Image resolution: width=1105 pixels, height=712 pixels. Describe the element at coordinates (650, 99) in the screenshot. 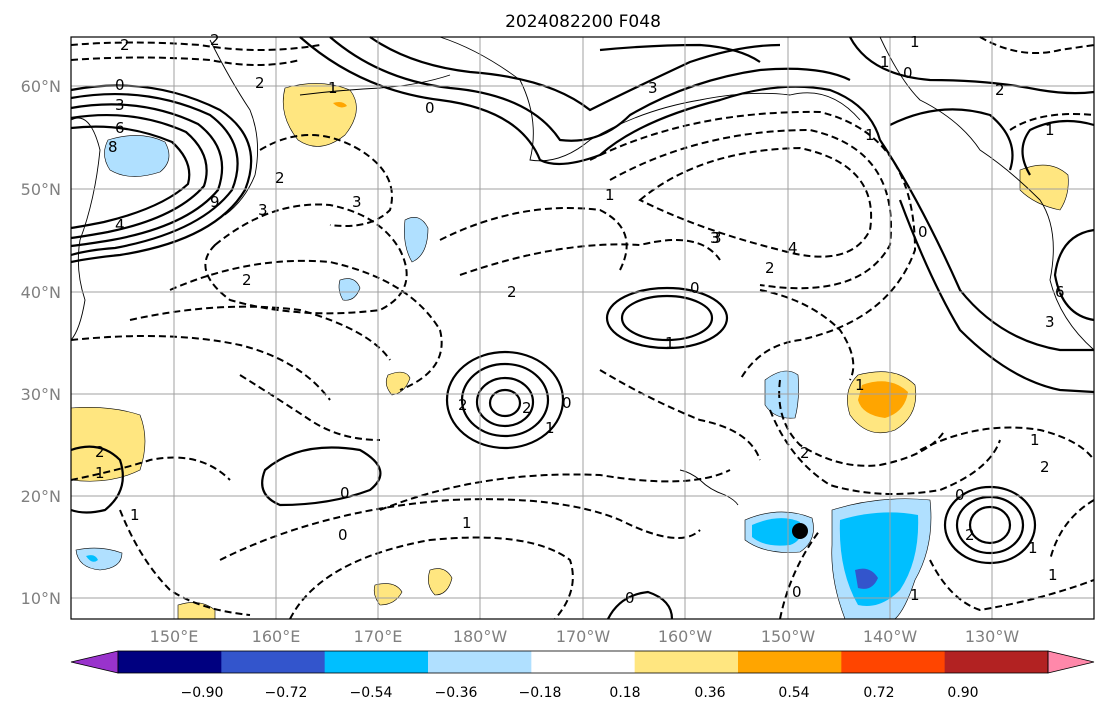

I see `alaska-coast` at that location.